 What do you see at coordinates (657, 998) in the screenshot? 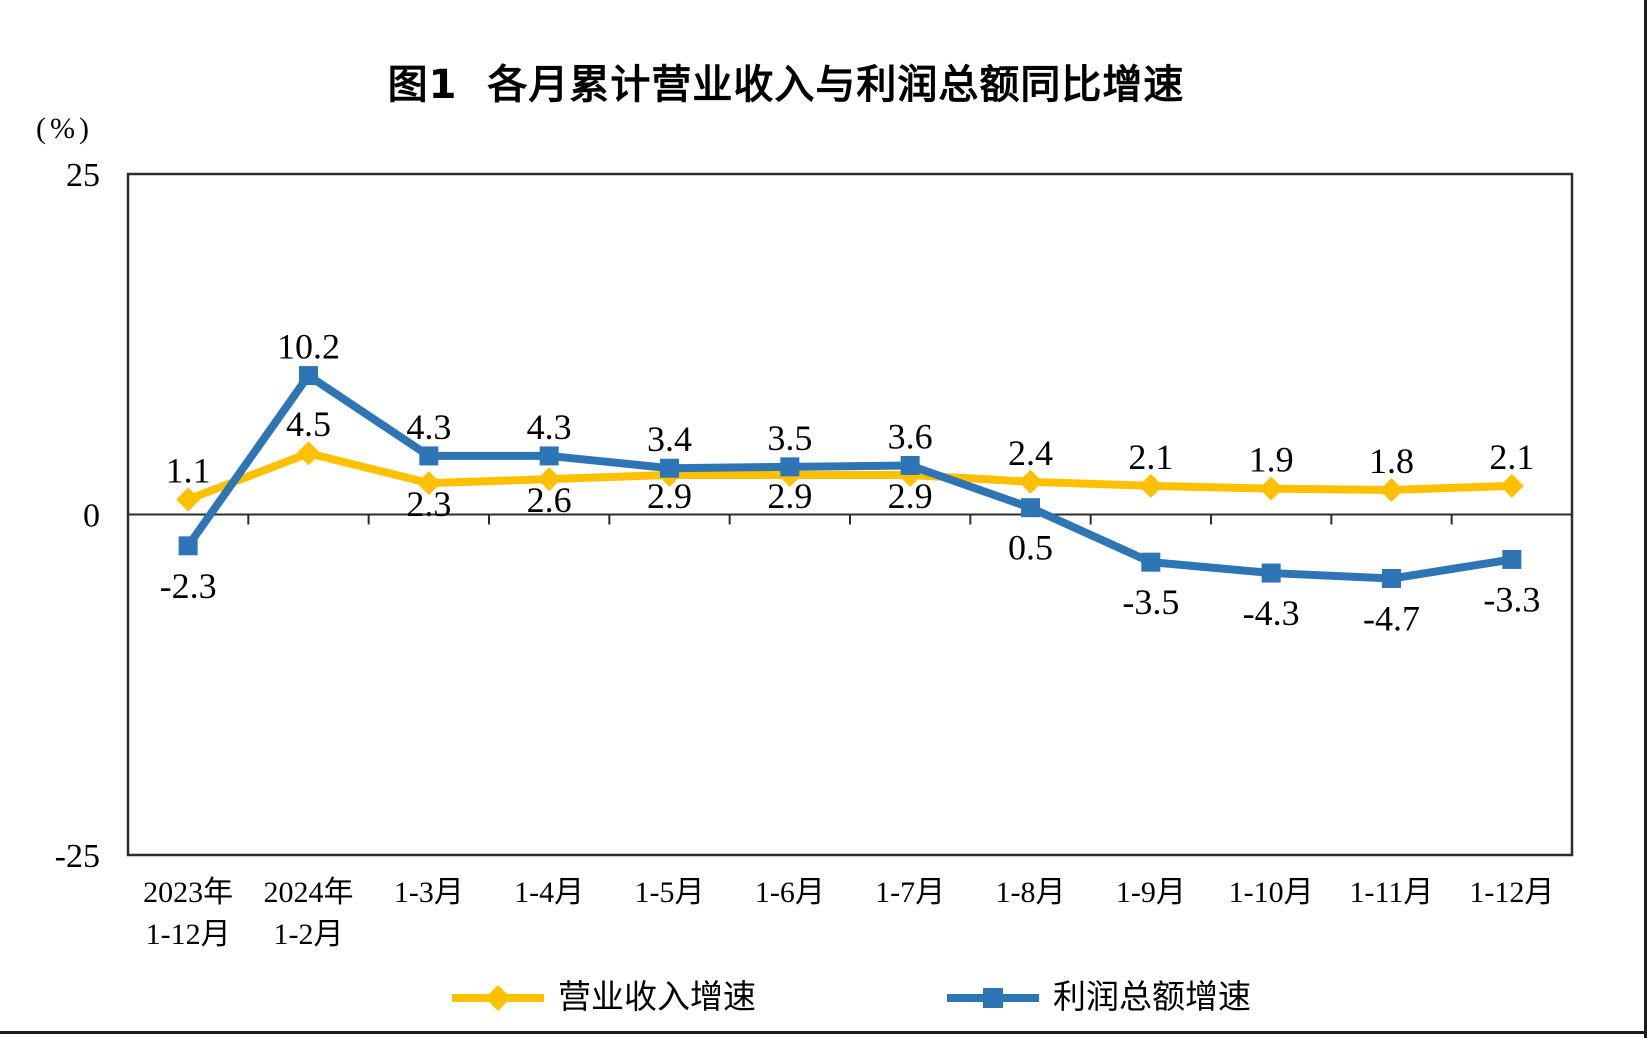
I see `legend-label-revenue: 营业收入增速` at bounding box center [657, 998].